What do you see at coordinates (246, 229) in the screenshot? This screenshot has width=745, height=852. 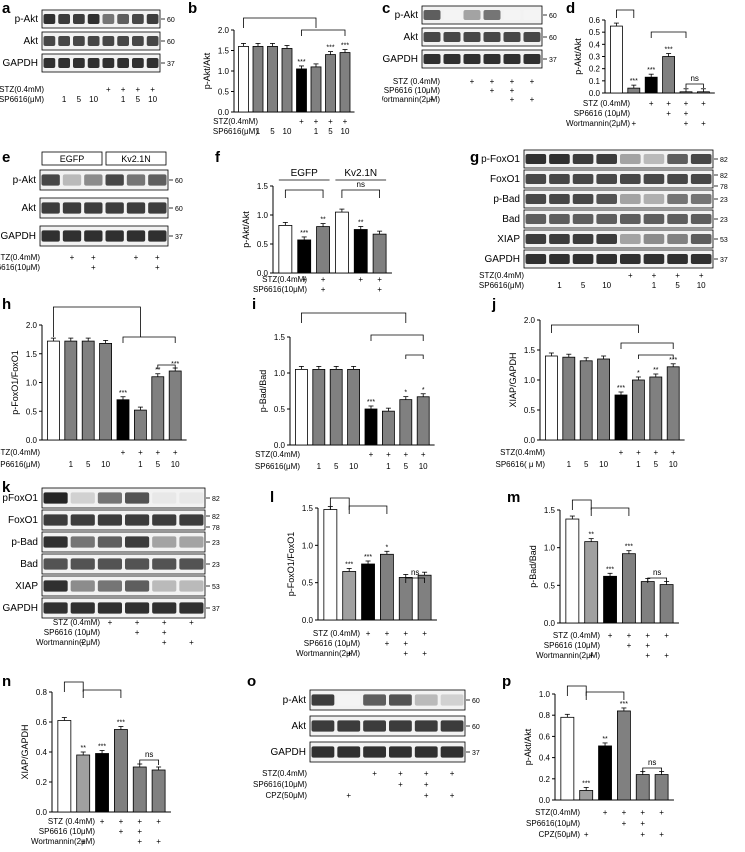 I see `y-axis-label: p-Akt/Akt` at bounding box center [246, 229].